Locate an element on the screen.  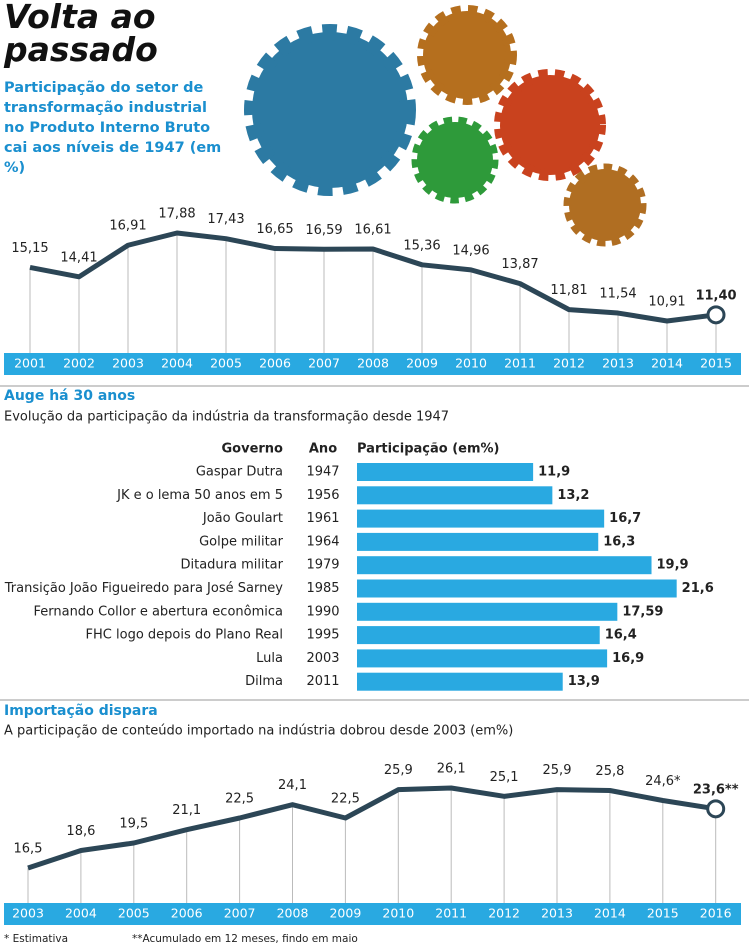
value-label: 18,6 is located at coordinates (80, 831).